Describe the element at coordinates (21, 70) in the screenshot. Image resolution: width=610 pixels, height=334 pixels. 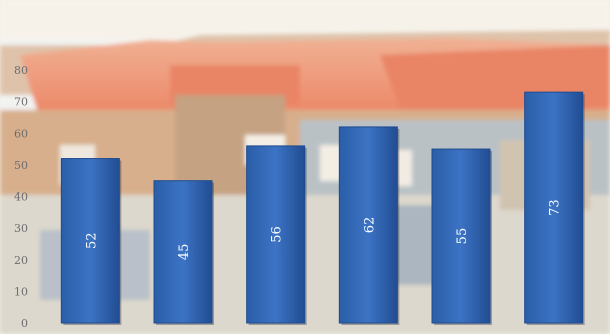
I see `y-tick-label-80: 80` at that location.